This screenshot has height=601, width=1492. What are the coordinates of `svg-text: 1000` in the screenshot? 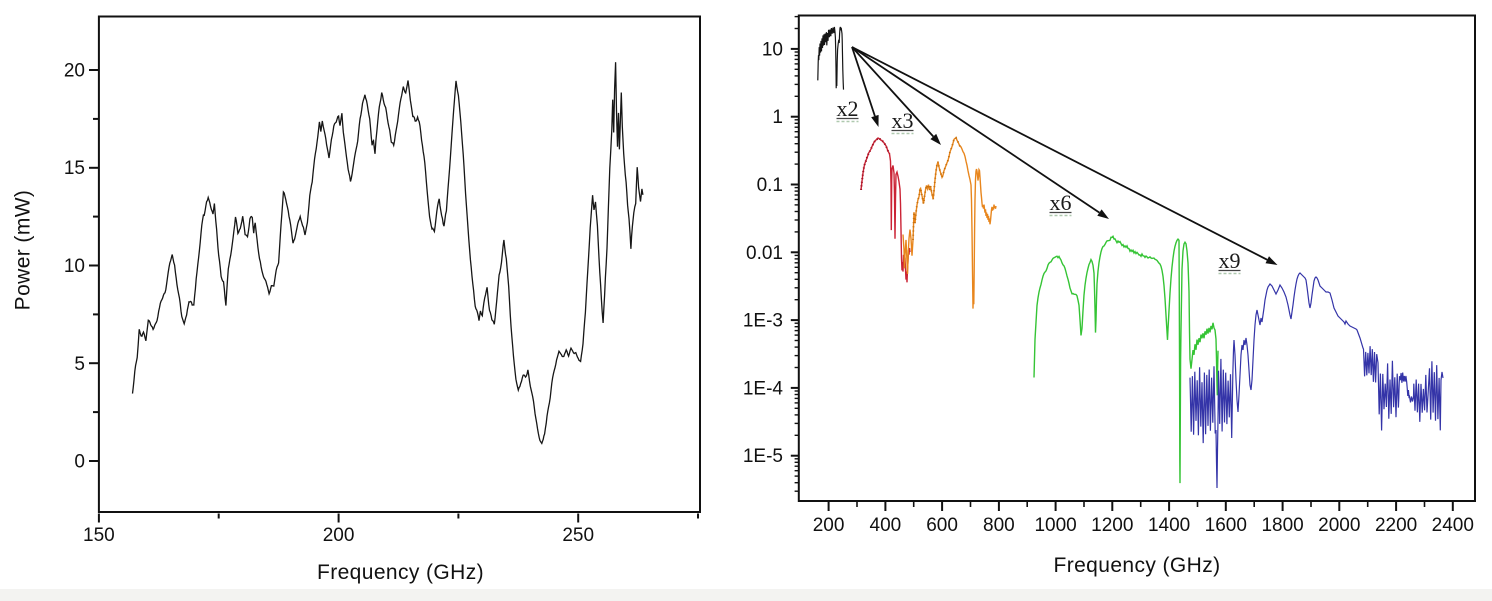 It's located at (1055, 525).